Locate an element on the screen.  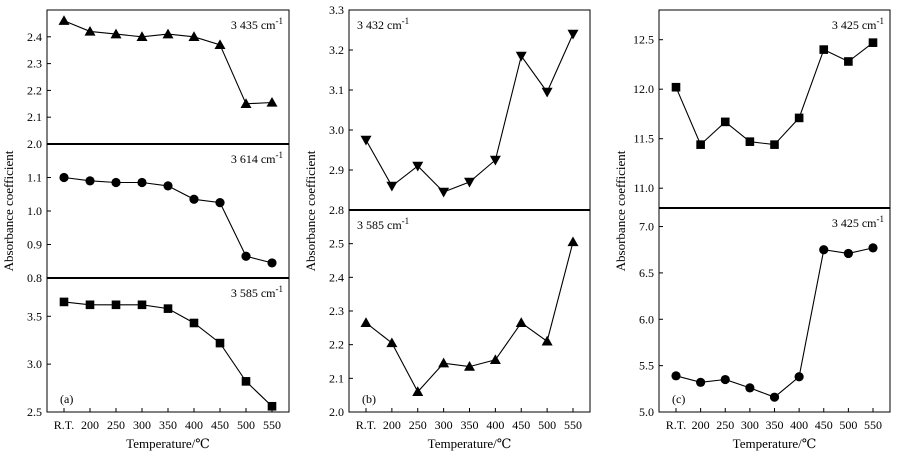
x-tick-label: 250 is located at coordinates (725, 425).